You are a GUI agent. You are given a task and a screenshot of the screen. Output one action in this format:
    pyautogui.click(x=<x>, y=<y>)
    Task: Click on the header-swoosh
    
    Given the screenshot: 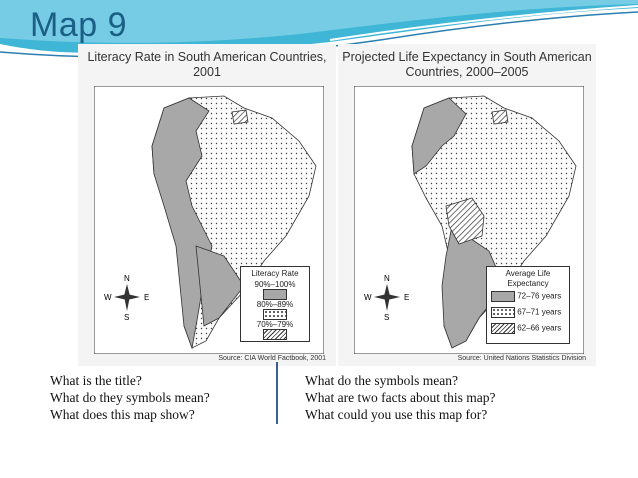 What is the action you would take?
    pyautogui.click(x=319, y=29)
    